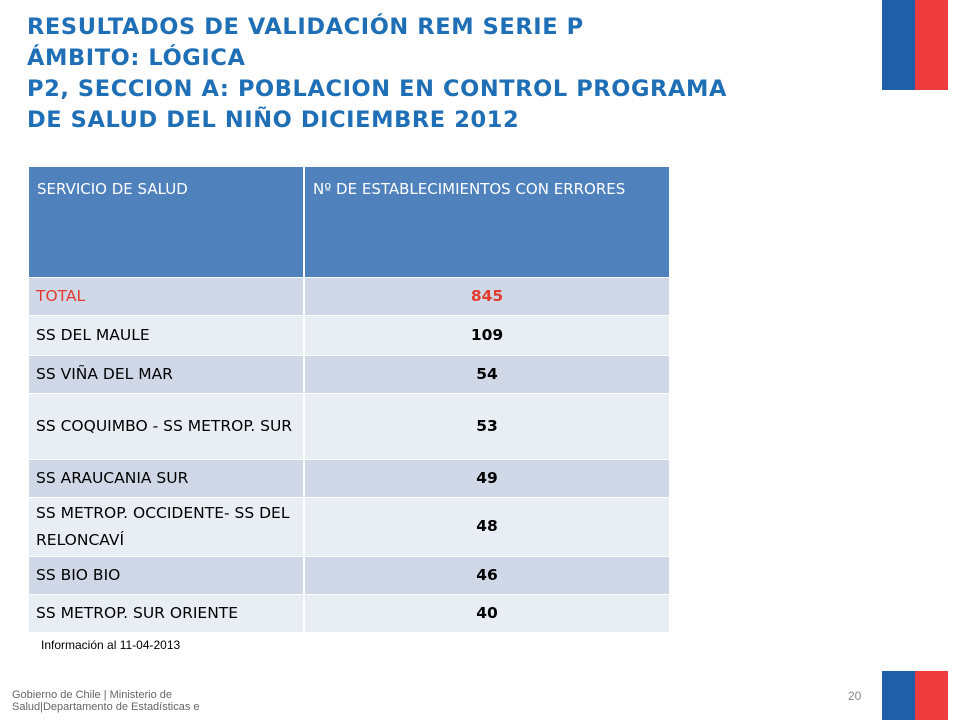 Image resolution: width=960 pixels, height=720 pixels. Describe the element at coordinates (167, 612) in the screenshot. I see `row-name: SS METROP. SUR ORIENTE` at that location.